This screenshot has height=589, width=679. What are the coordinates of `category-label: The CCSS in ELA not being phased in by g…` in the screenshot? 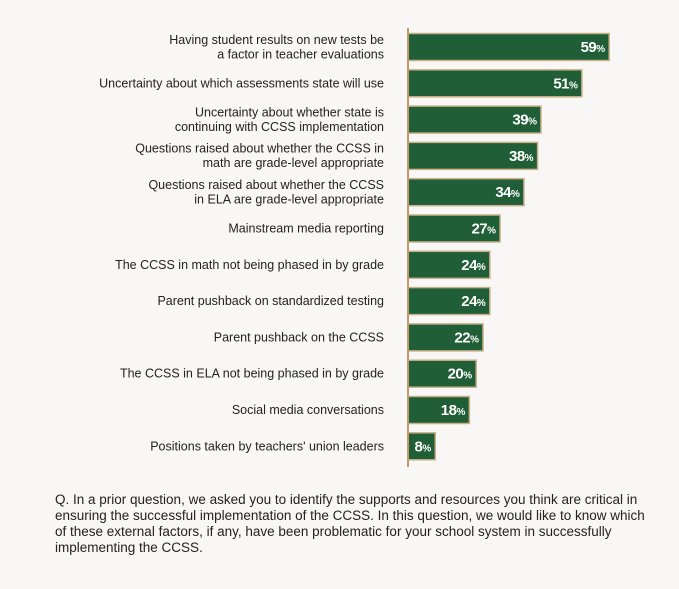 It's located at (252, 374).